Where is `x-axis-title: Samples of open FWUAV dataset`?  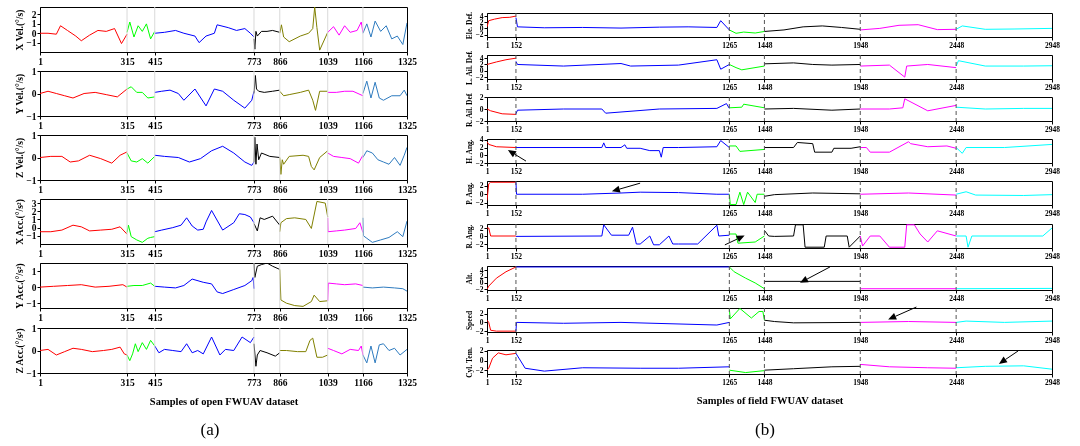 x-axis-title: Samples of open FWUAV dataset is located at coordinates (224, 401).